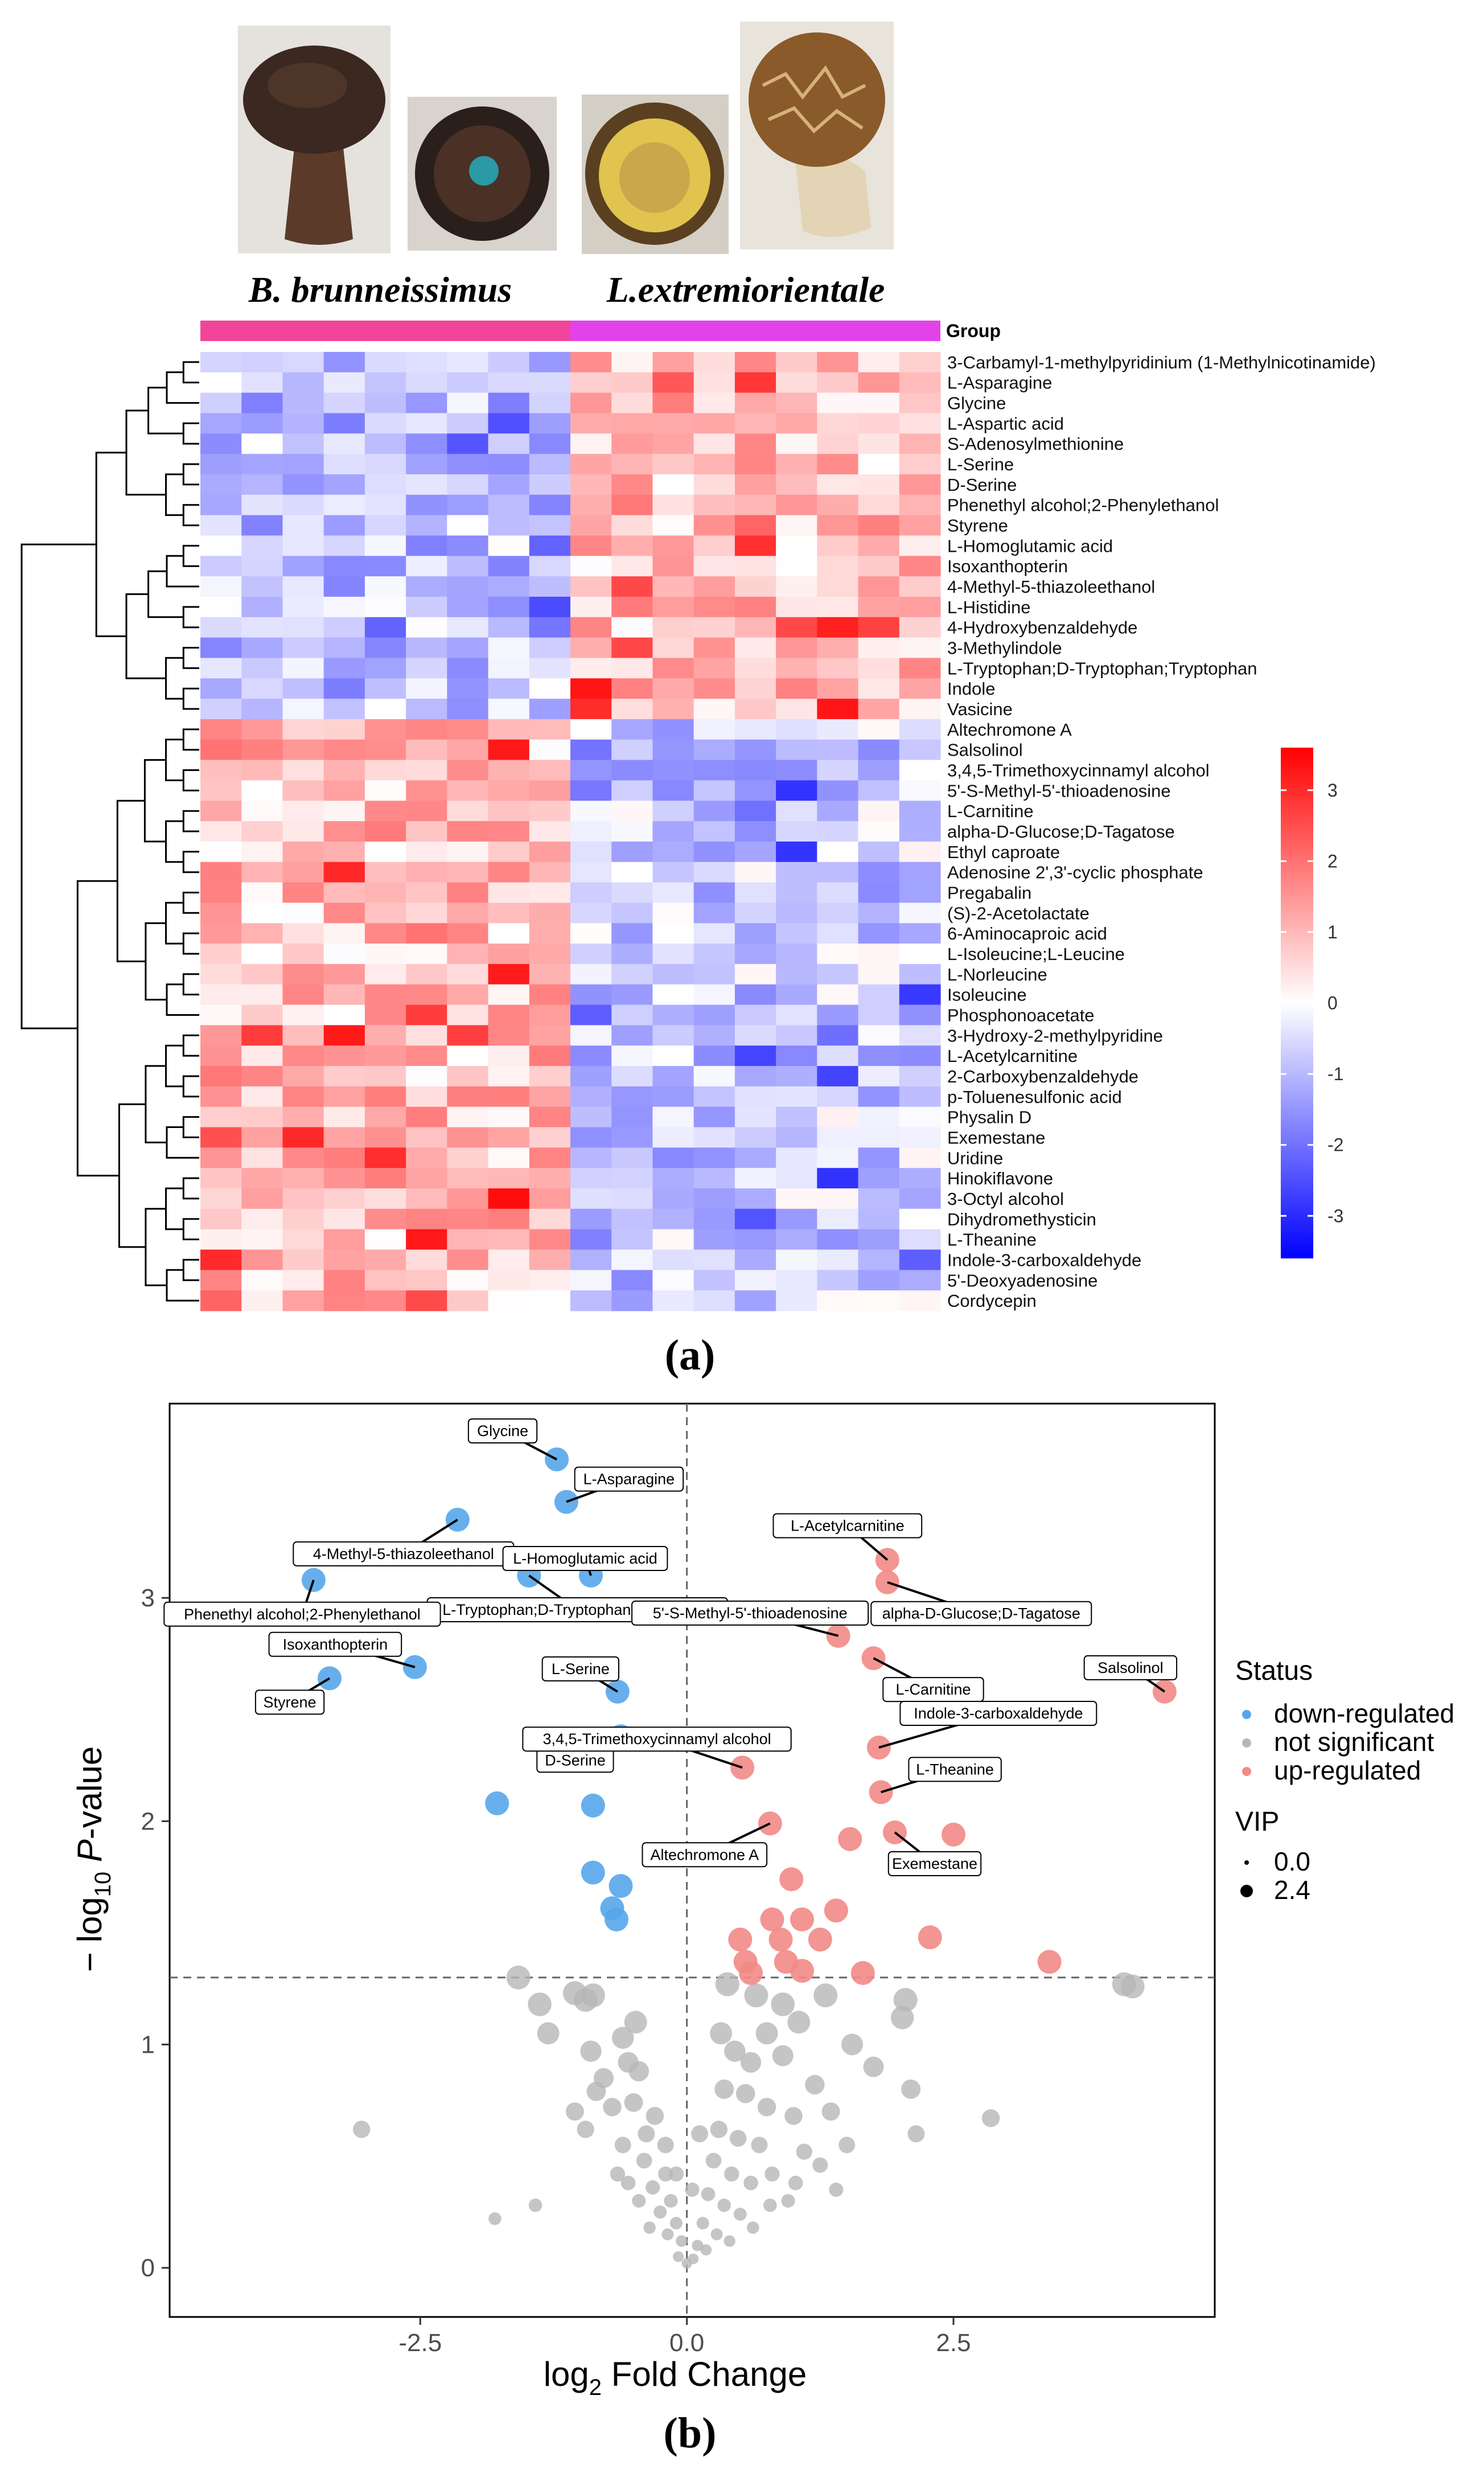  I want to click on point-up-regulated, so click(820, 1939).